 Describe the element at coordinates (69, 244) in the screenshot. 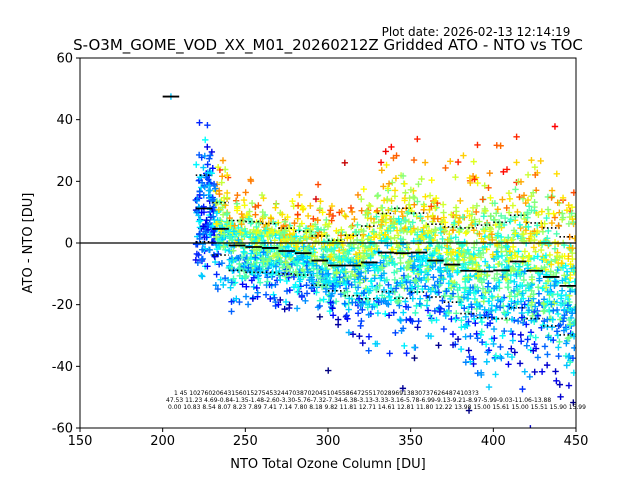

I see `y-tick-label: 0` at that location.